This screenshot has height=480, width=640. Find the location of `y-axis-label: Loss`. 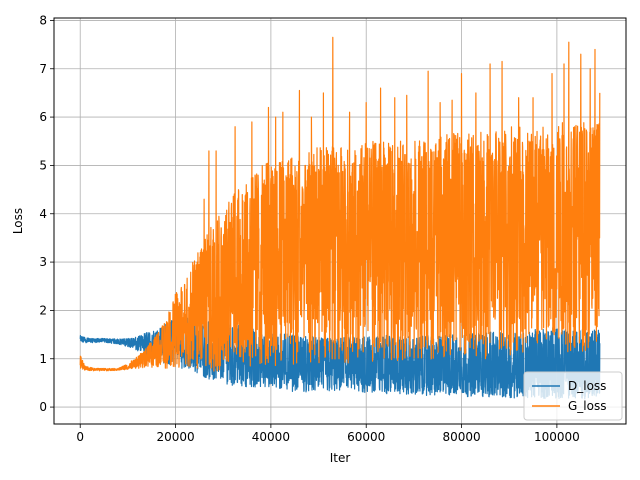

y-axis-label: Loss is located at coordinates (18, 221).